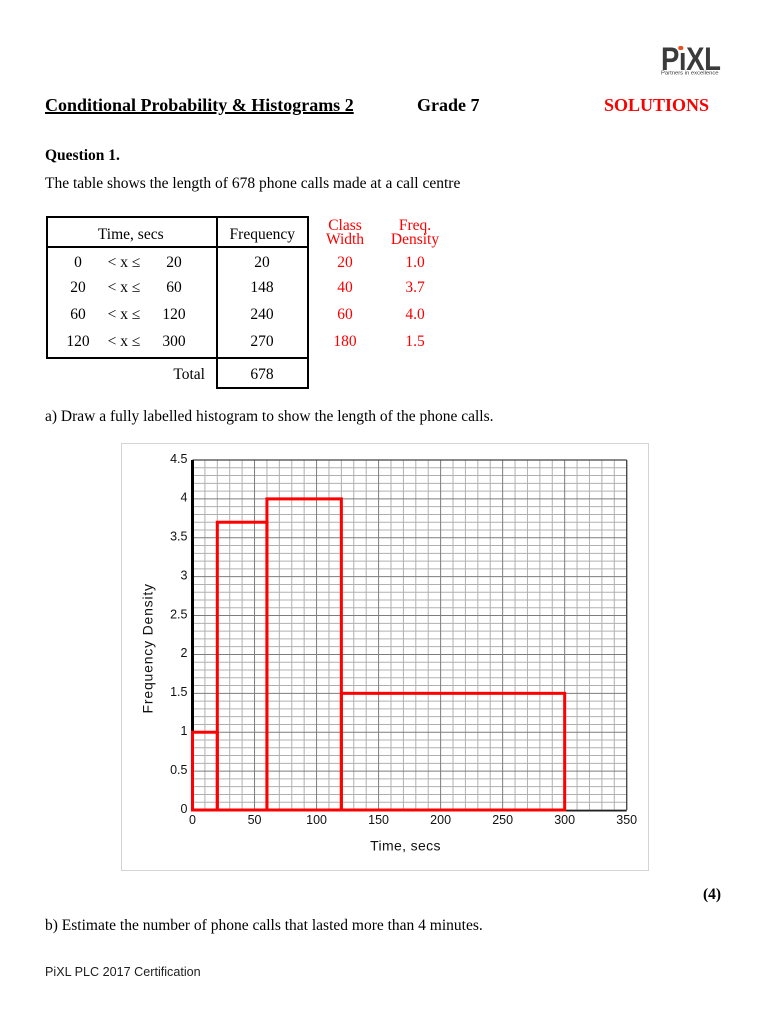 The height and width of the screenshot is (1024, 768). I want to click on svg-text: 3, so click(184, 575).